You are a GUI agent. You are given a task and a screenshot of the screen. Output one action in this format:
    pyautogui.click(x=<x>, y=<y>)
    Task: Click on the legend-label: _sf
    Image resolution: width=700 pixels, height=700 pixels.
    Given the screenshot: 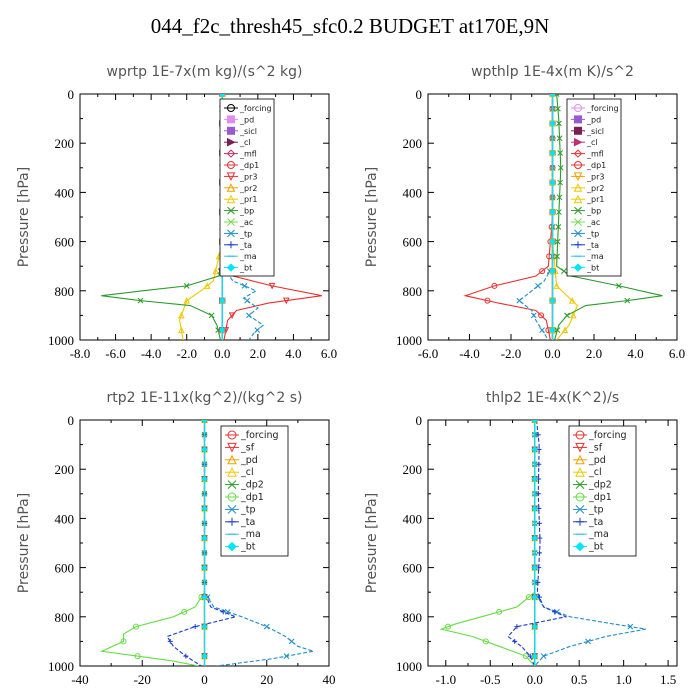 What is the action you would take?
    pyautogui.click(x=247, y=447)
    